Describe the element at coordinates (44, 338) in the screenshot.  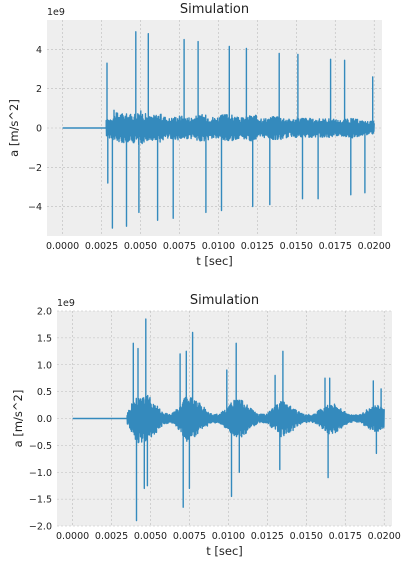
I see `y-tick-label: 1.5` at that location.